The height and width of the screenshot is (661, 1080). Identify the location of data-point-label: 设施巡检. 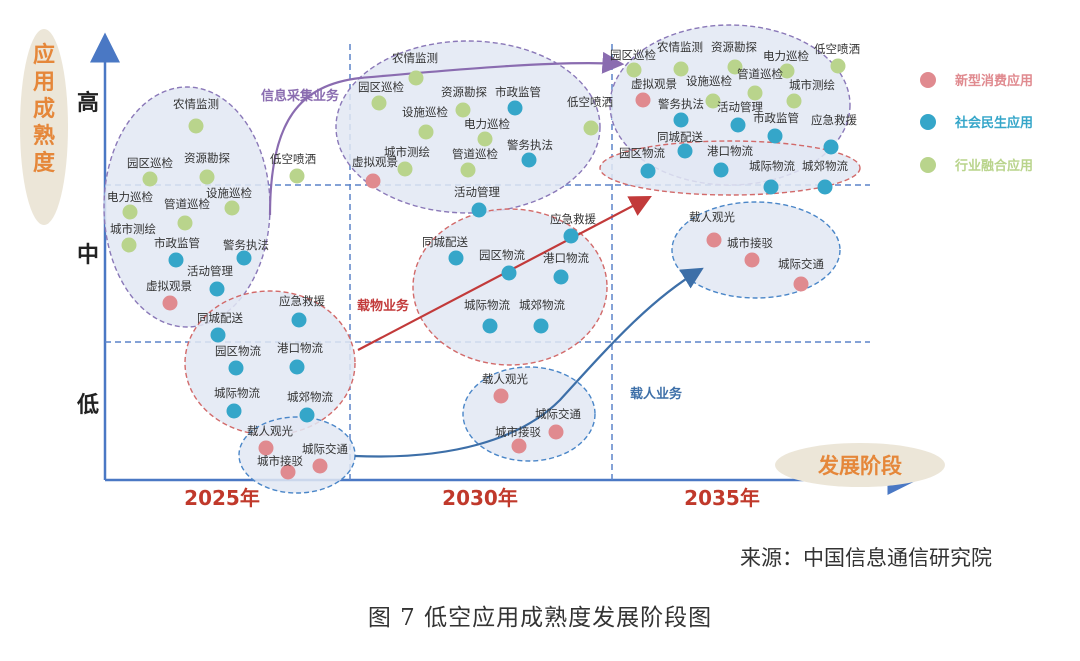
(229, 193).